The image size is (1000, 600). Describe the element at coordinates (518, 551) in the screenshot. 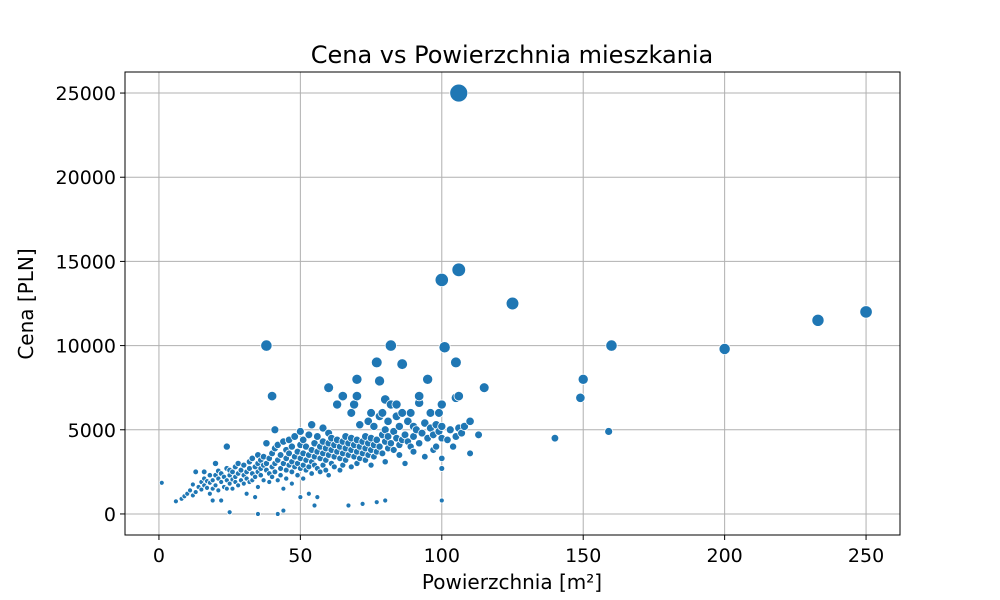

I see `x-axis-ticks: 0 50 100 150 200 250` at that location.